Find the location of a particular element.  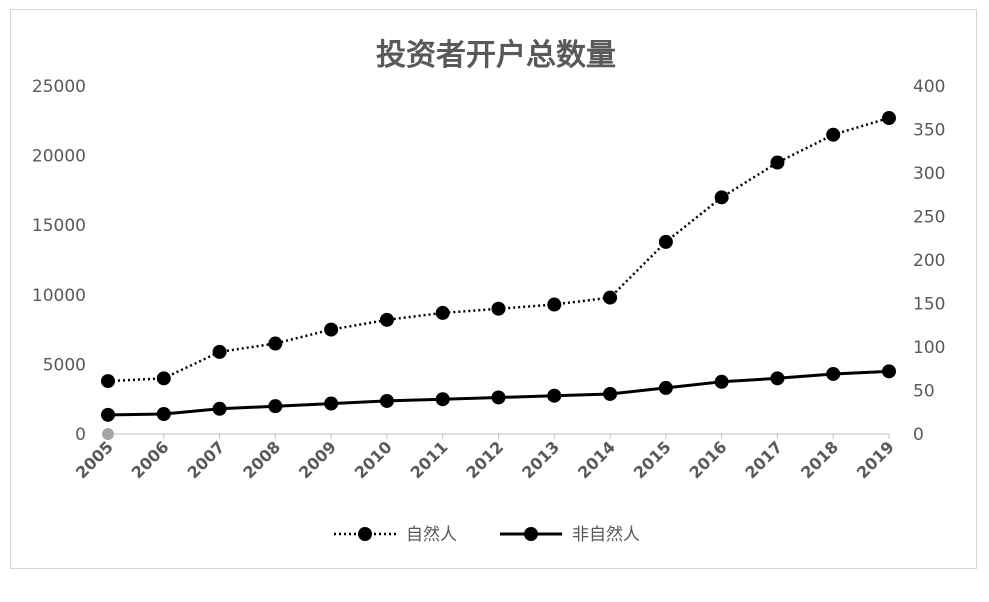

x-axis-tick-label: 2019 is located at coordinates (875, 459).